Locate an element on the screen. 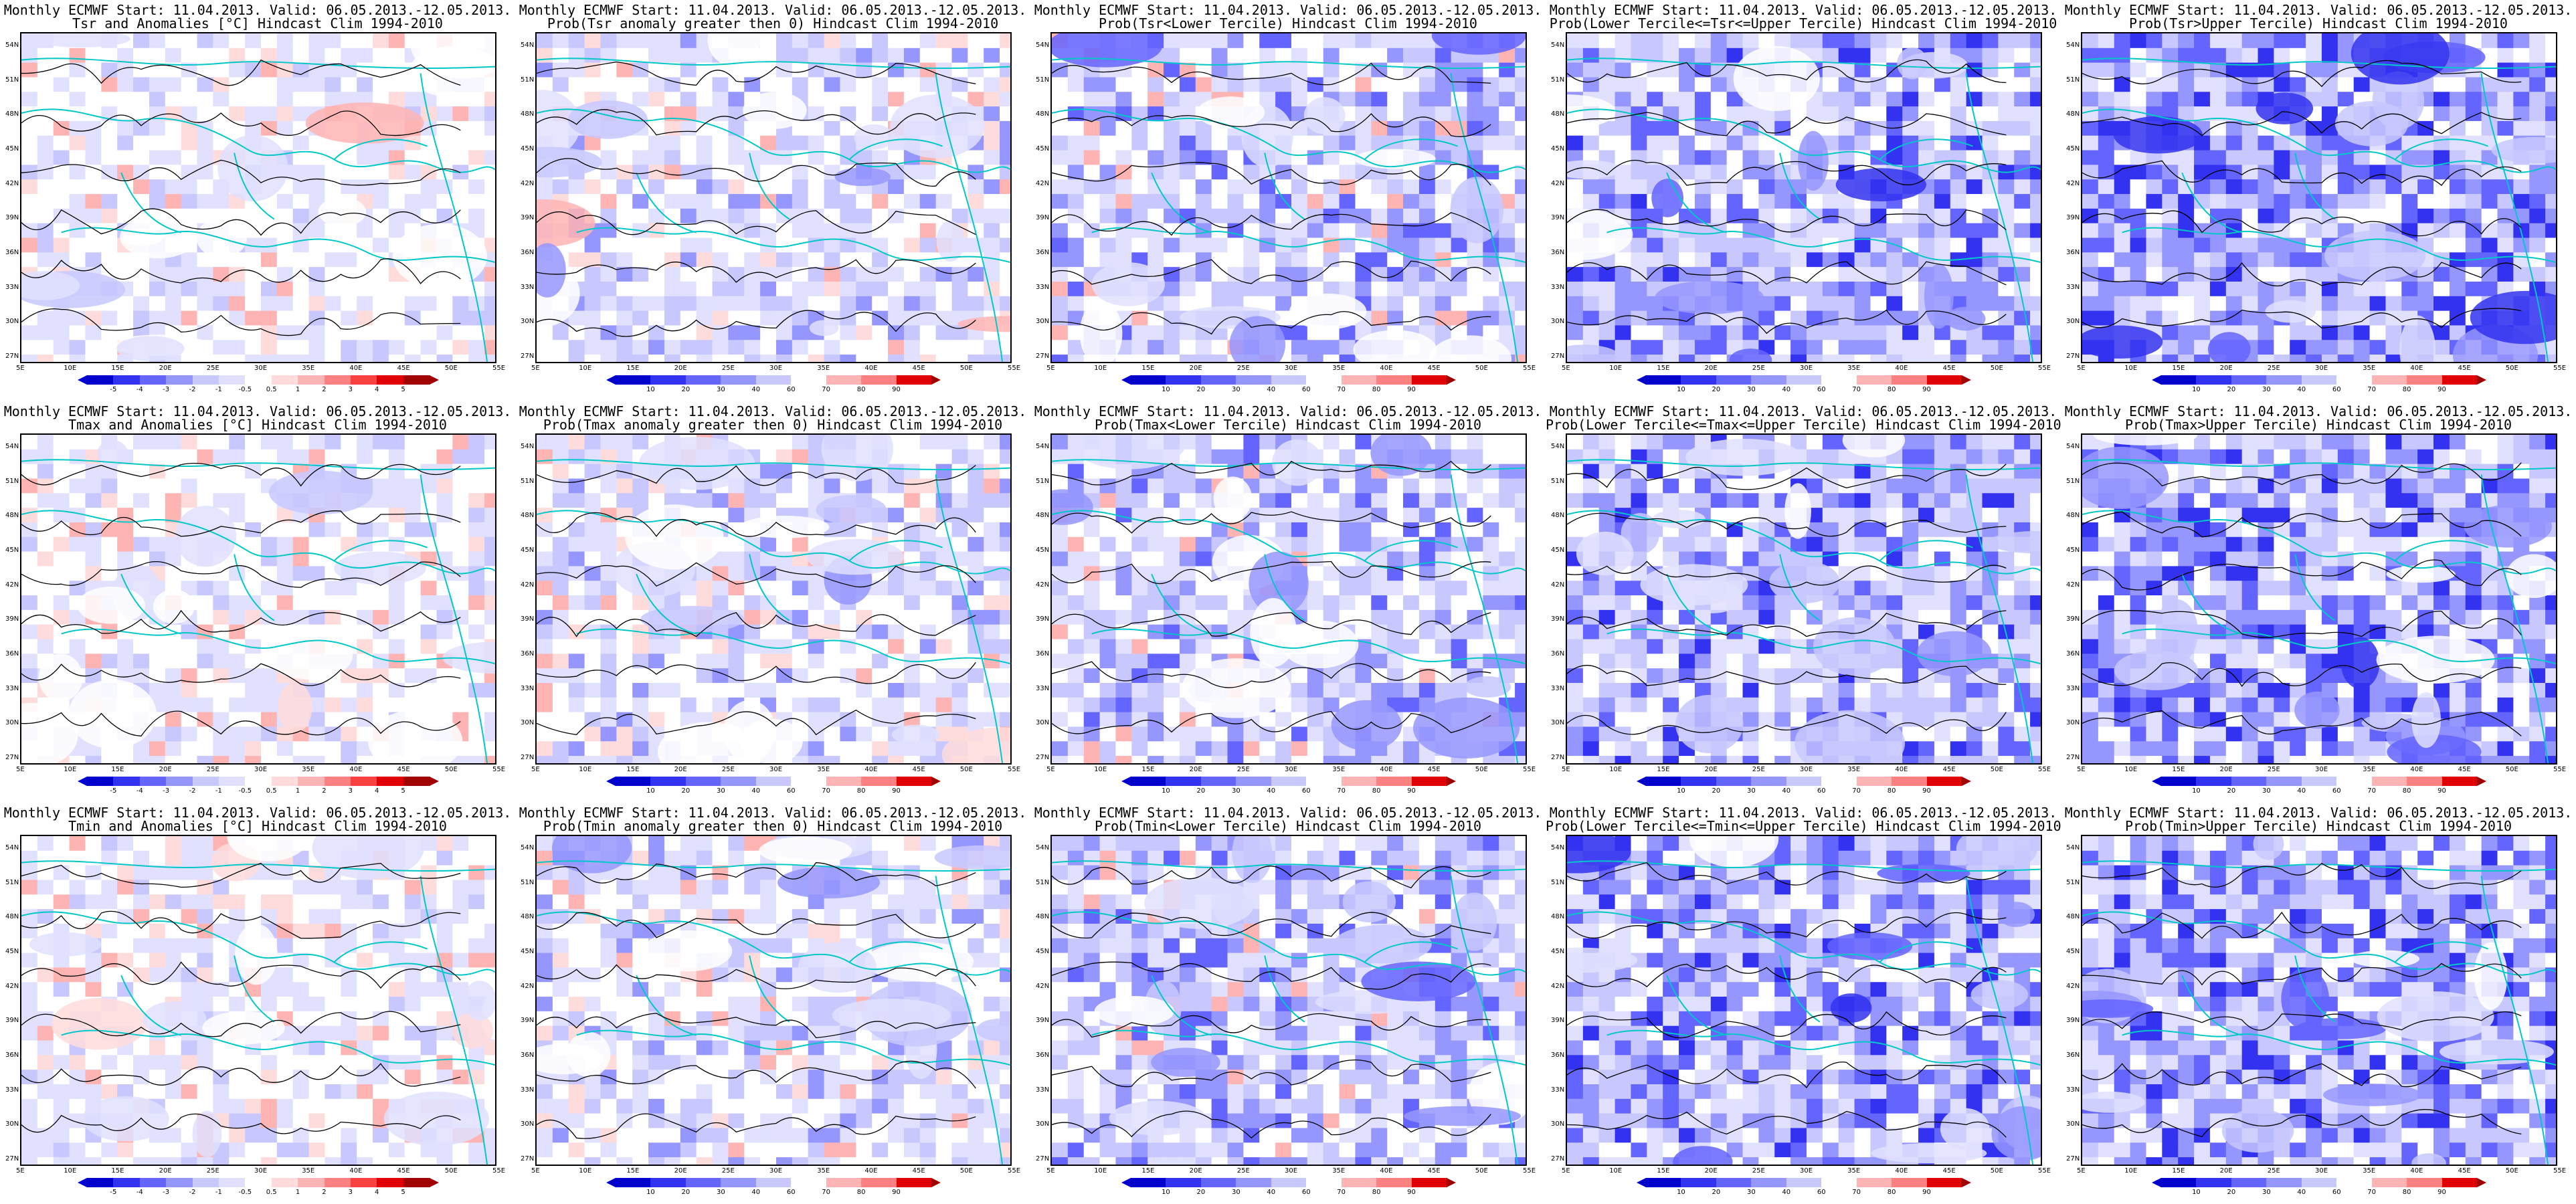 This screenshot has width=2576, height=1204. colorbar-tick-label: 40 is located at coordinates (1271, 389).